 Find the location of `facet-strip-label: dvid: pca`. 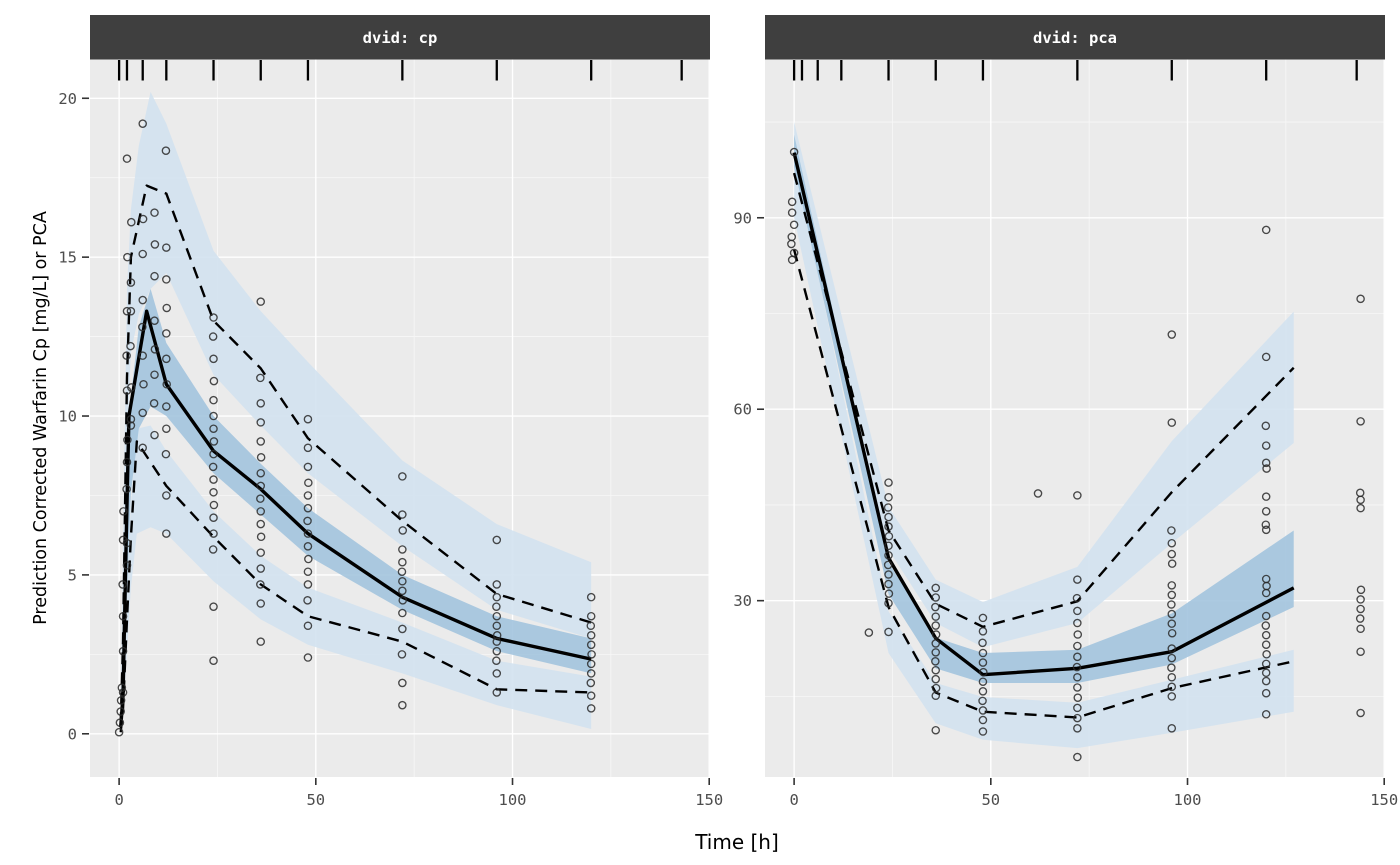

facet-strip-label: dvid: pca is located at coordinates (1075, 38).